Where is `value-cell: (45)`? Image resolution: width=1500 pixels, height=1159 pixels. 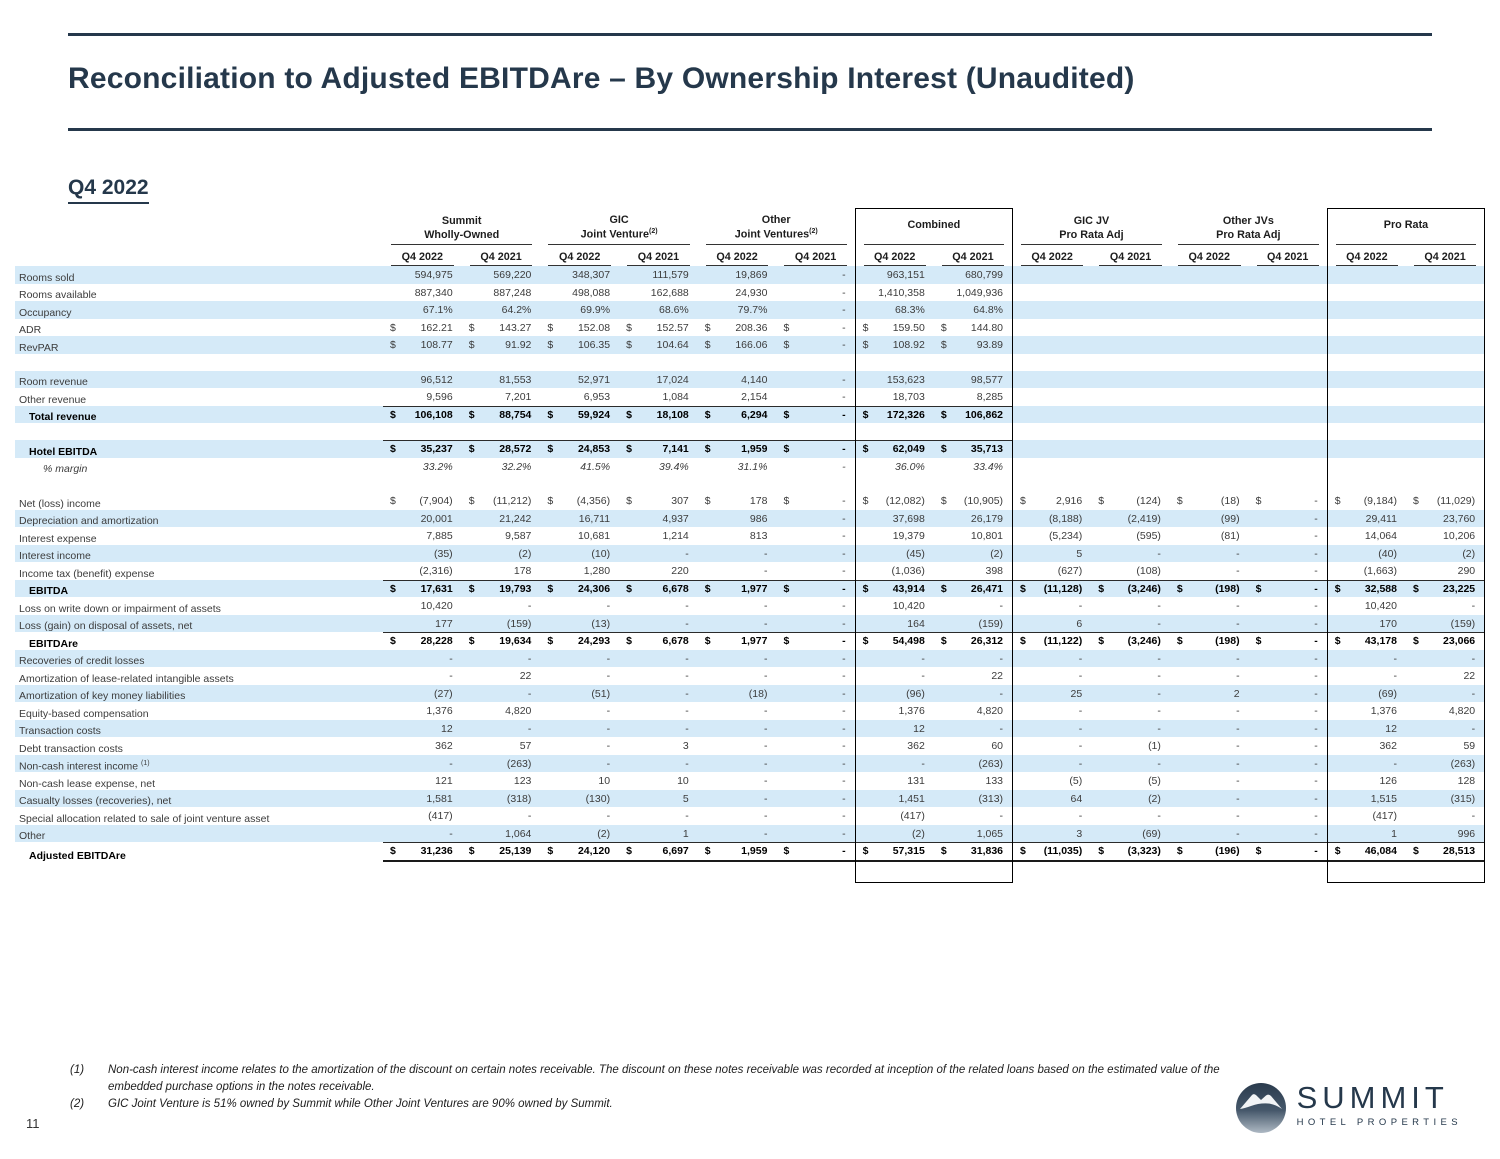 value-cell: (45) is located at coordinates (894, 553).